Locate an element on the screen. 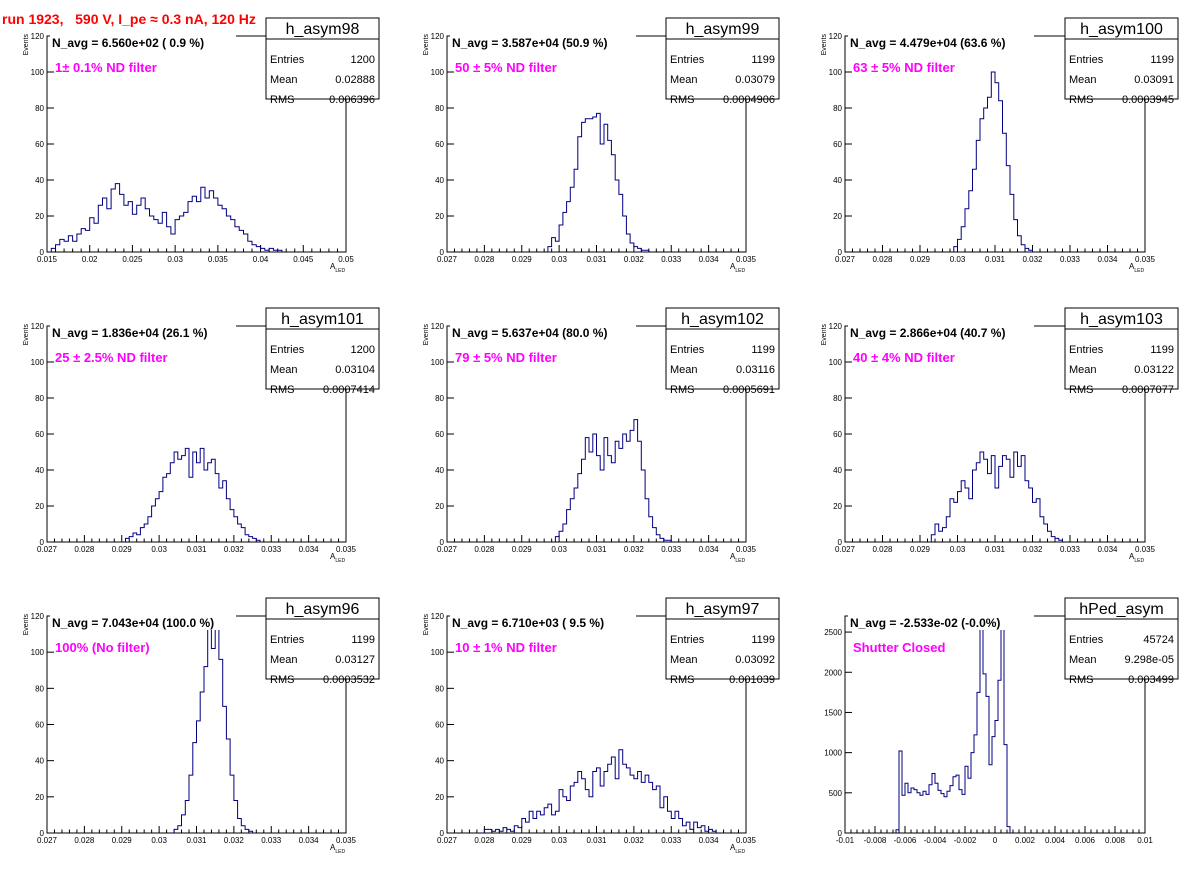 The height and width of the screenshot is (872, 1196). stat-value-mean: 0.03104 is located at coordinates (355, 370).